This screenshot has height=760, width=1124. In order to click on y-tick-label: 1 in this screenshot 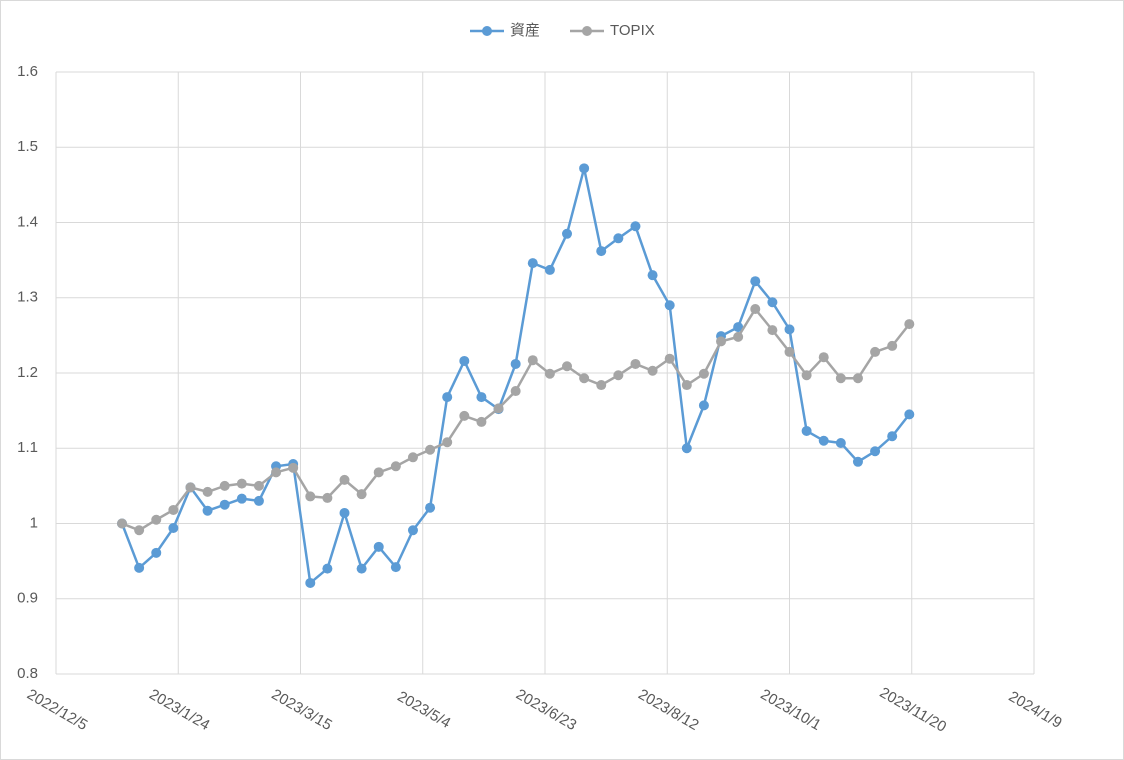, I will do `click(34, 522)`.